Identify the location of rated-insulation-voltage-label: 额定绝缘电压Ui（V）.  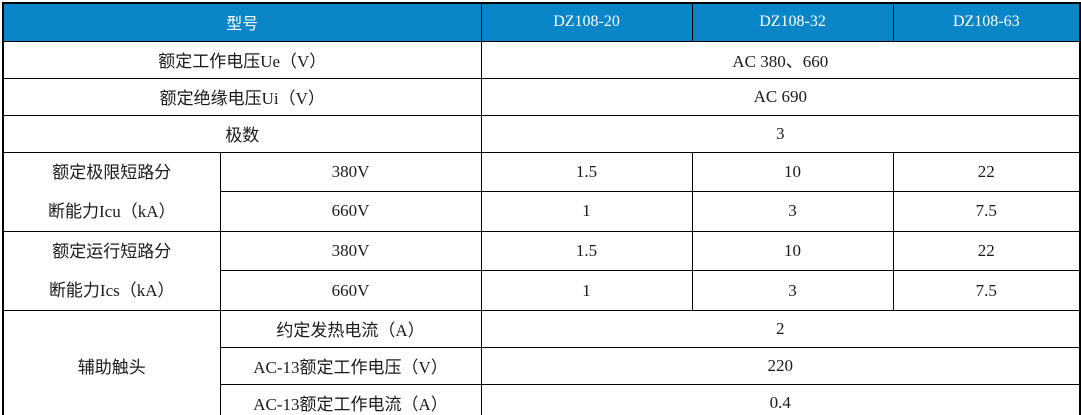
(242, 96).